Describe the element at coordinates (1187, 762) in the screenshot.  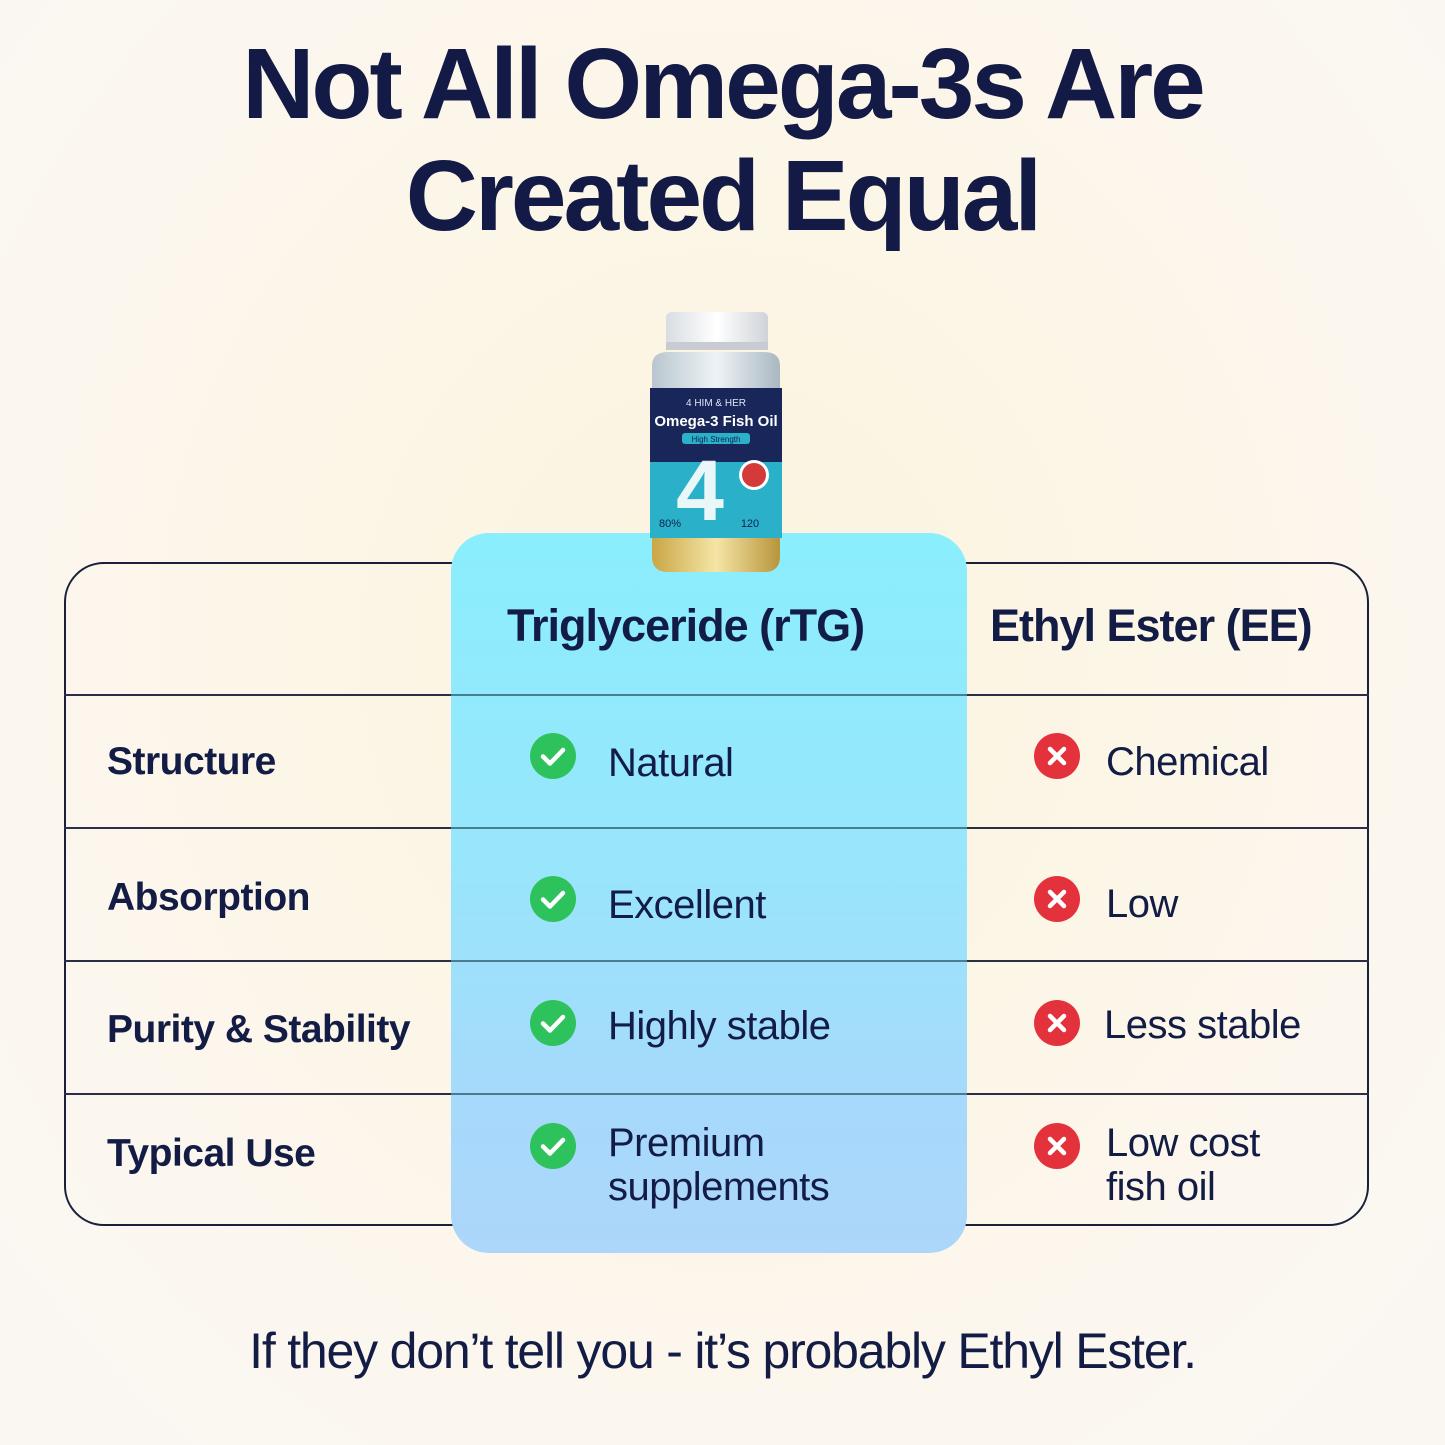
I see `ee-structure-value: Chemical` at that location.